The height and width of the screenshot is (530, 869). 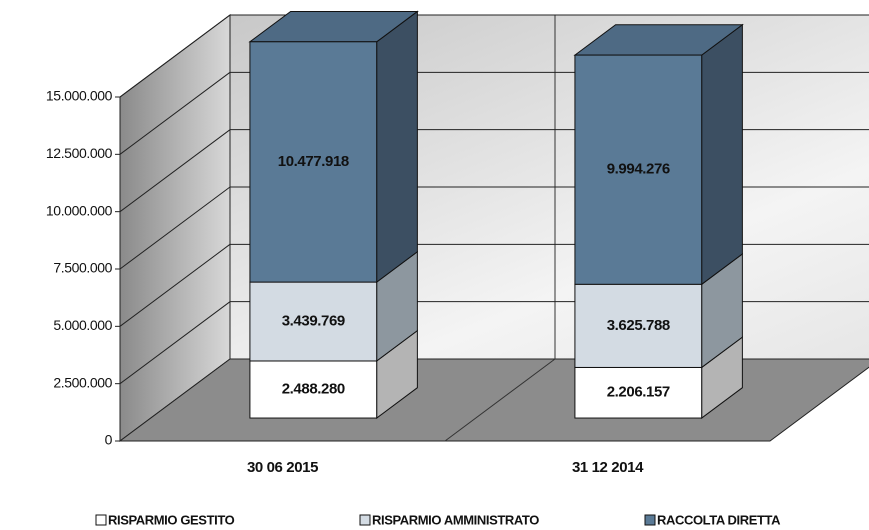 What do you see at coordinates (719, 519) in the screenshot?
I see `legend-label: RACCOLTA DIRETTA` at bounding box center [719, 519].